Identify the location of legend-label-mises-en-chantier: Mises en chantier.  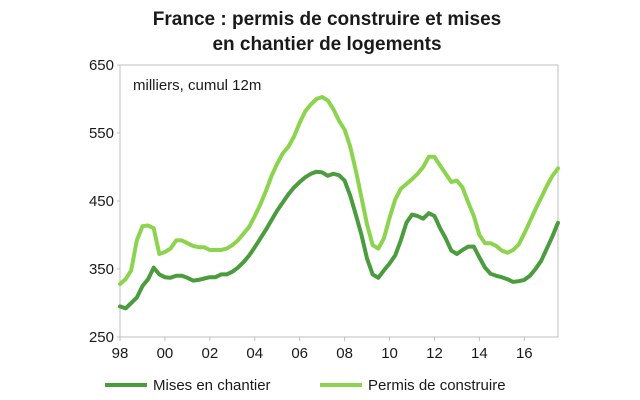
(212, 385).